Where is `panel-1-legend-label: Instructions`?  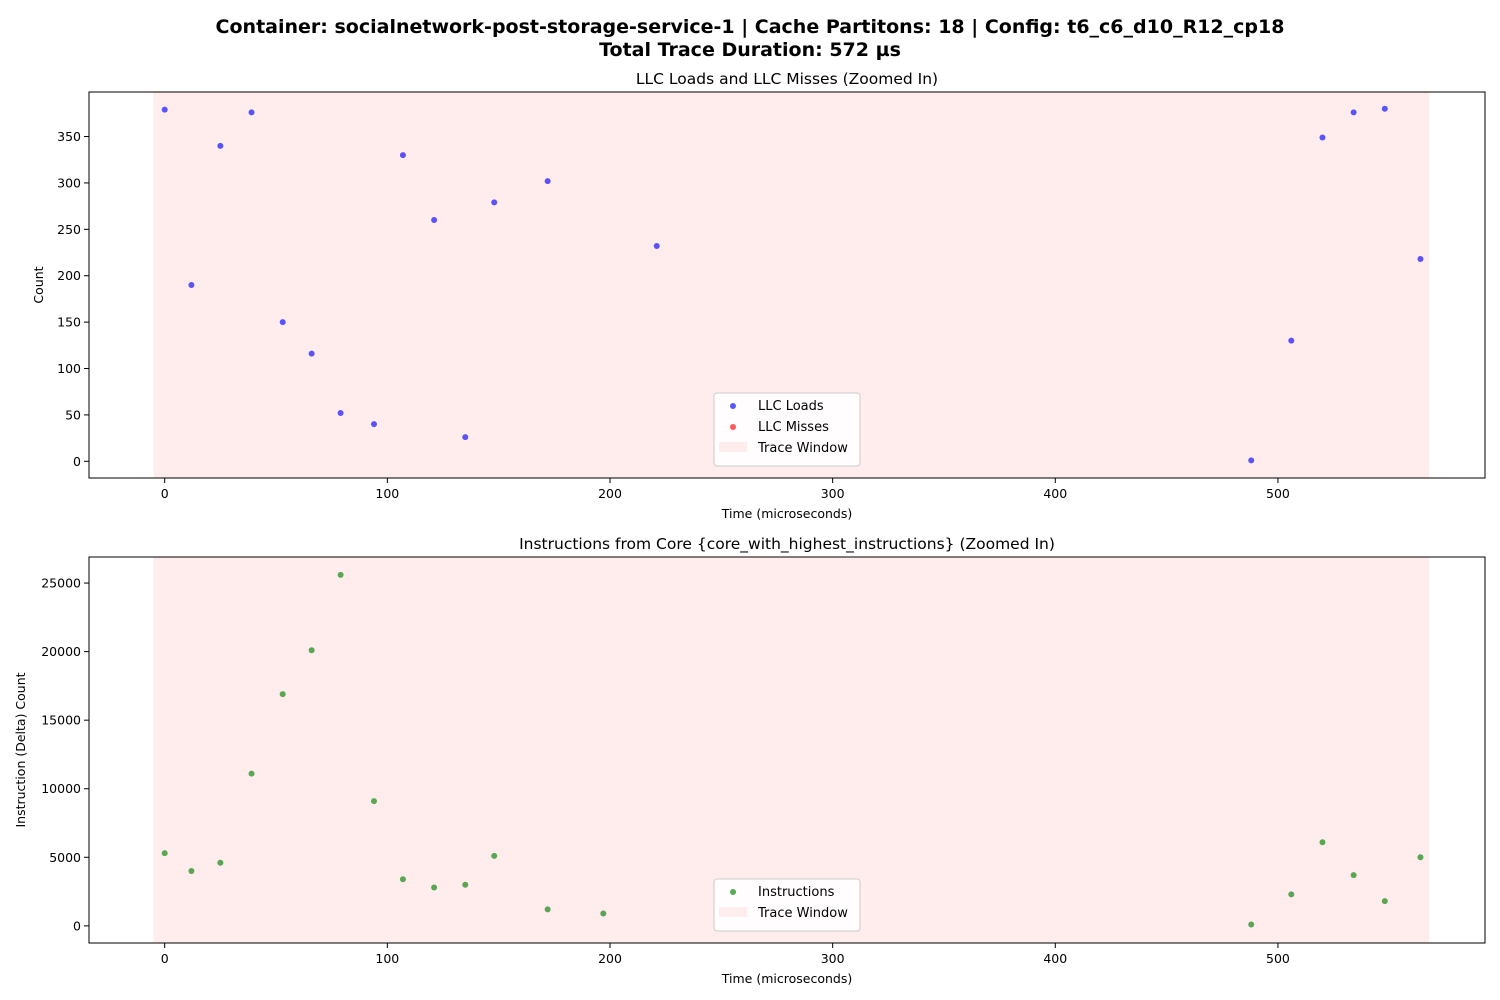 panel-1-legend-label: Instructions is located at coordinates (796, 892).